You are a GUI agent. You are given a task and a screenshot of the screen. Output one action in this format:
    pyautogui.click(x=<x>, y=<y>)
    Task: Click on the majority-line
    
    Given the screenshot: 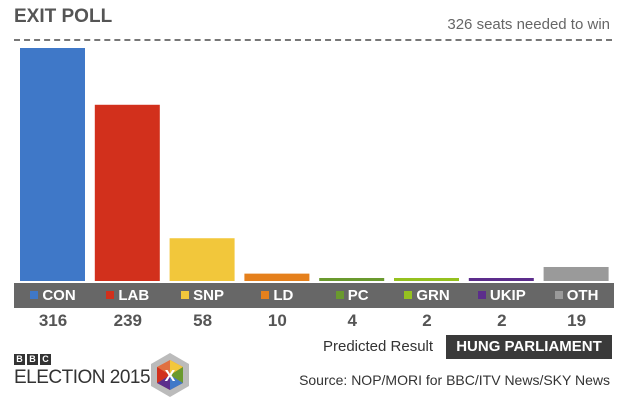 What is the action you would take?
    pyautogui.click(x=313, y=40)
    